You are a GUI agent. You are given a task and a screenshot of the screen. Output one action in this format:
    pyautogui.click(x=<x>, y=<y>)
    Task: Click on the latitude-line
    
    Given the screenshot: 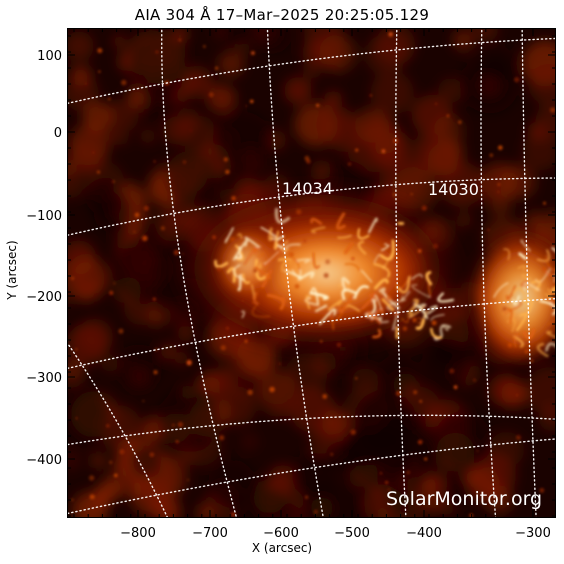 What is the action you would take?
    pyautogui.click(x=311, y=476)
    